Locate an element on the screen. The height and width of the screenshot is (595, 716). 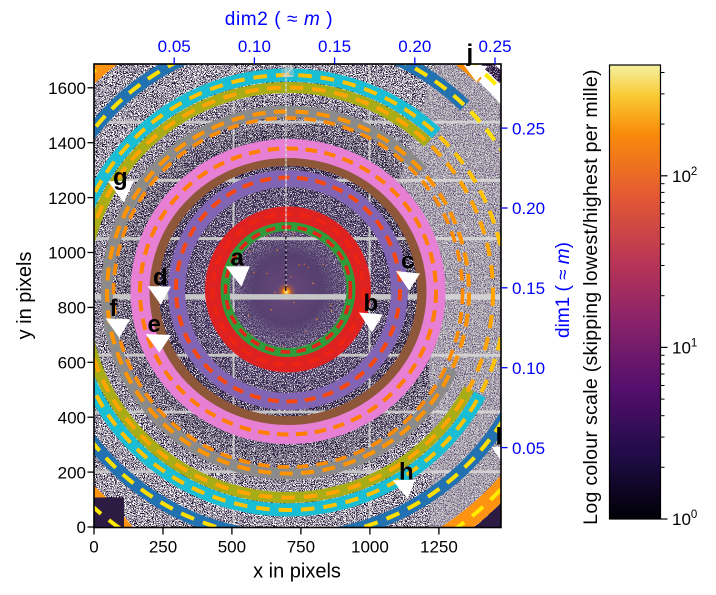
svg-text: 10² is located at coordinates (684, 176).